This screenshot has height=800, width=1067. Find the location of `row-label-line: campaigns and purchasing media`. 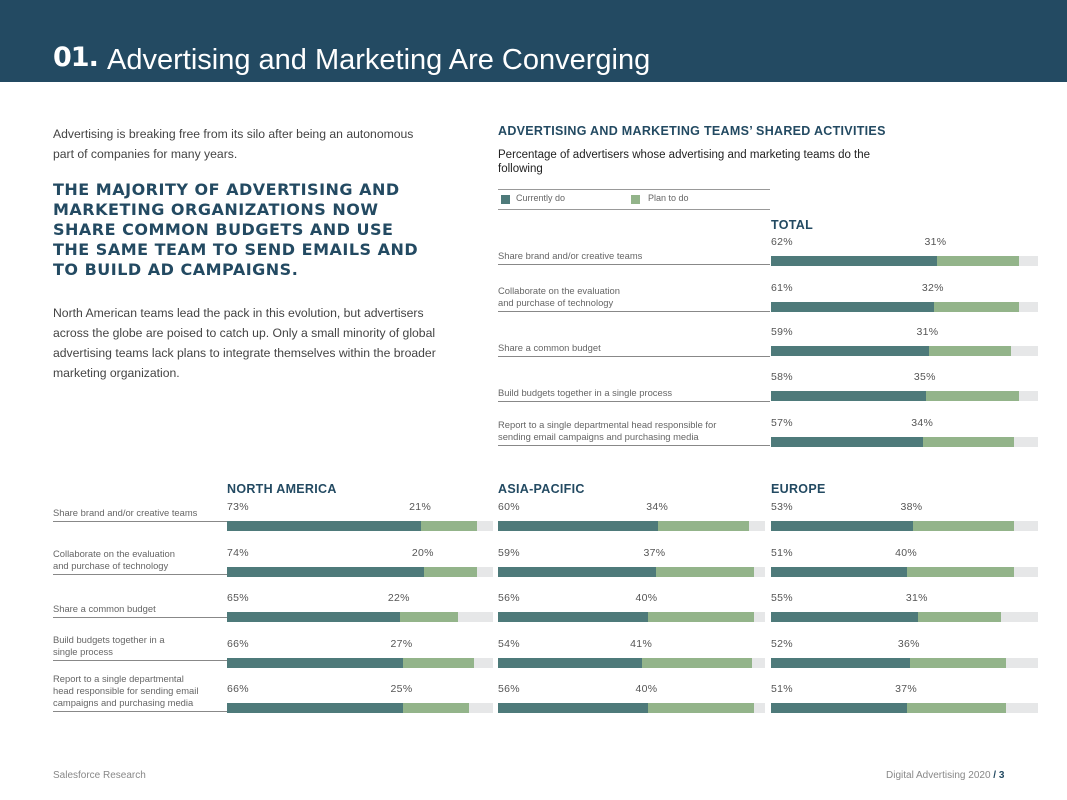

row-label-line: campaigns and purchasing media is located at coordinates (123, 702).